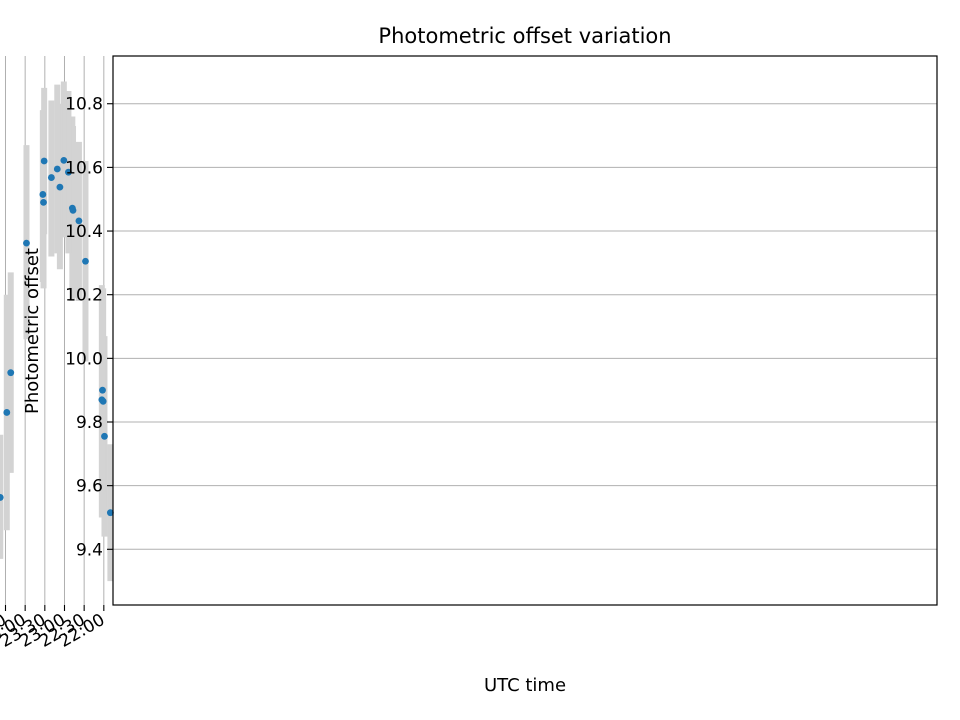 The height and width of the screenshot is (720, 960). What do you see at coordinates (89, 550) in the screenshot?
I see `y-tick-label: 9.4` at bounding box center [89, 550].